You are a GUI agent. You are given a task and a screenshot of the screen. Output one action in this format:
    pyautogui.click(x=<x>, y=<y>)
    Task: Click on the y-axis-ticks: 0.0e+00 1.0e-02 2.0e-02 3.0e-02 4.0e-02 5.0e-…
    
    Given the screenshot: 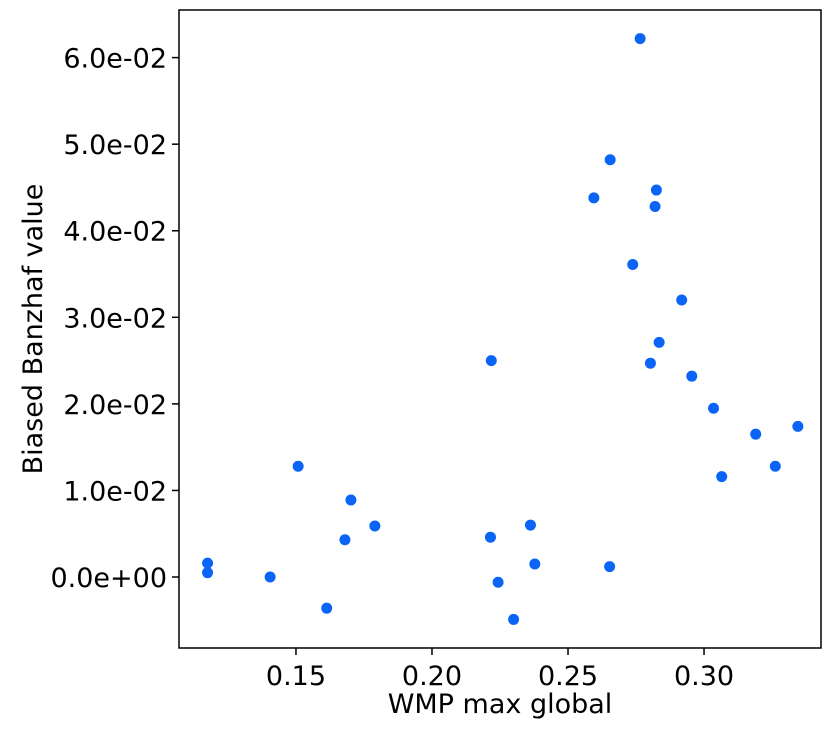 What is the action you would take?
    pyautogui.click(x=114, y=319)
    